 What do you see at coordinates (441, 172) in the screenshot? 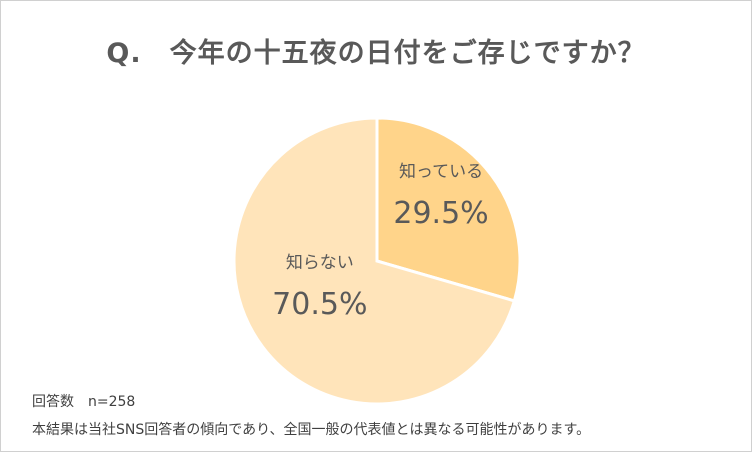
I see `slice-category-label: 知っている` at bounding box center [441, 172].